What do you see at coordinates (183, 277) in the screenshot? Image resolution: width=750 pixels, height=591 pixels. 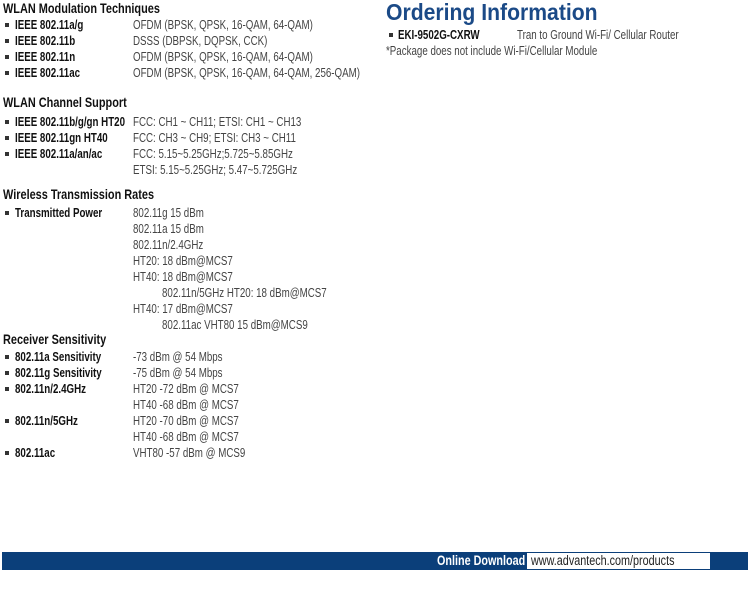 I see `spec-value: HT40: 18 dBm@MCS7` at bounding box center [183, 277].